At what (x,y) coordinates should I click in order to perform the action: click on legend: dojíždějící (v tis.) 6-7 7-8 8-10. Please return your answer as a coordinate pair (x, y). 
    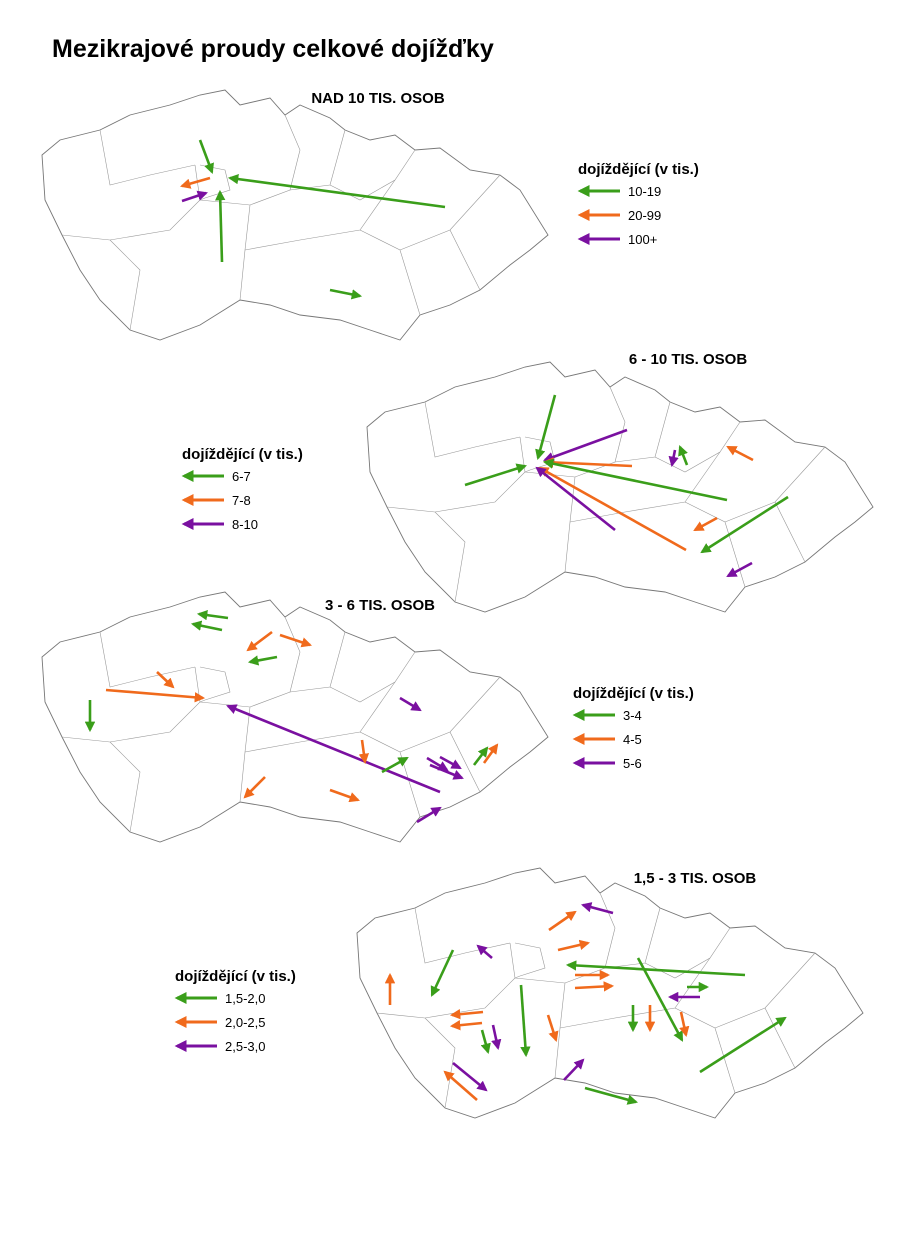
    Looking at the image, I should click on (242, 489).